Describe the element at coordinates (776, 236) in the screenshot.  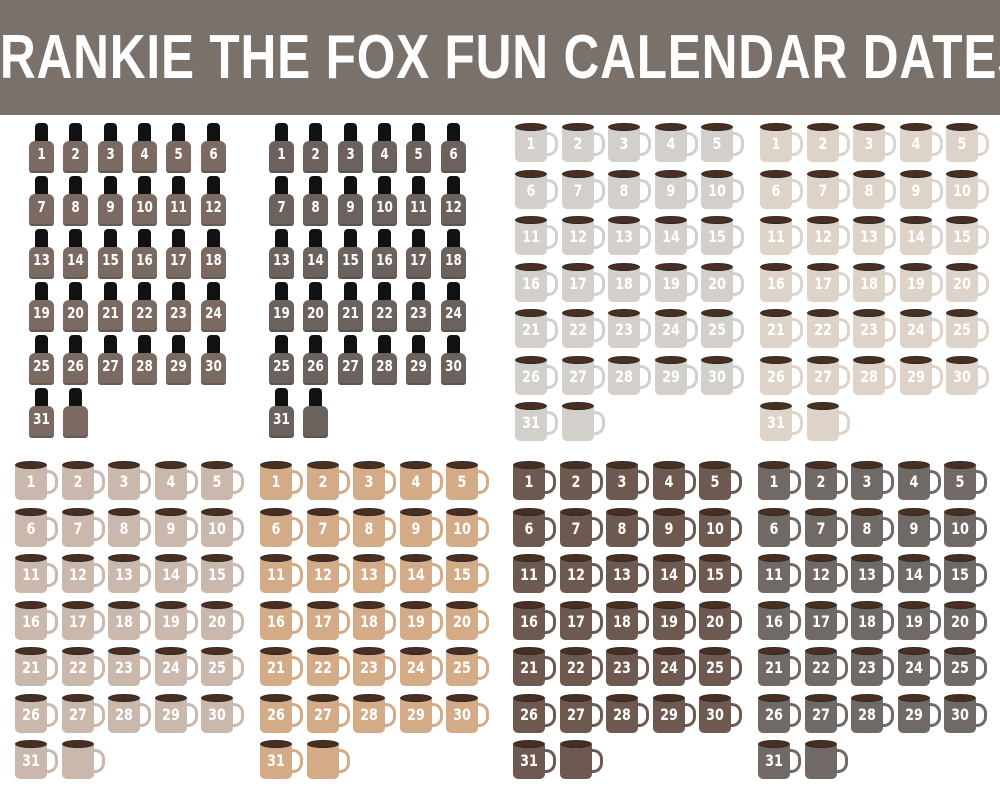
I see `date-number: 11` at that location.